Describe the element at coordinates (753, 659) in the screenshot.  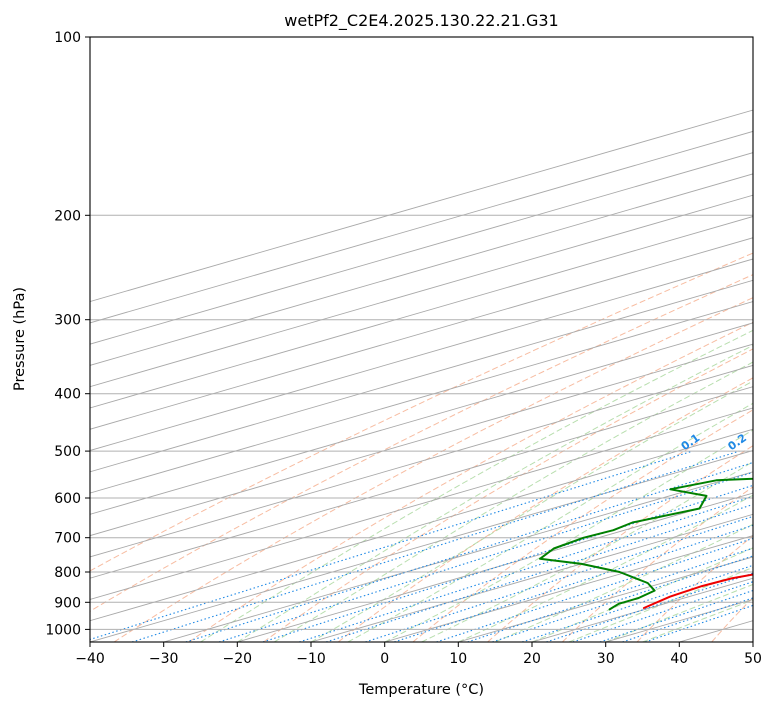
I see `x-tick-label: 50` at that location.